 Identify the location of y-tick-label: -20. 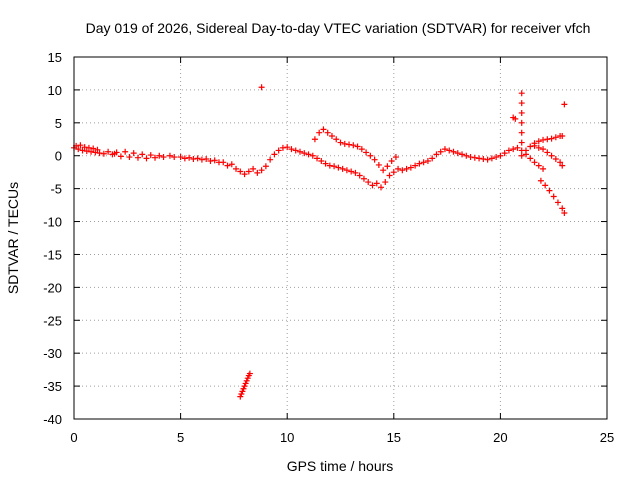
(52, 287).